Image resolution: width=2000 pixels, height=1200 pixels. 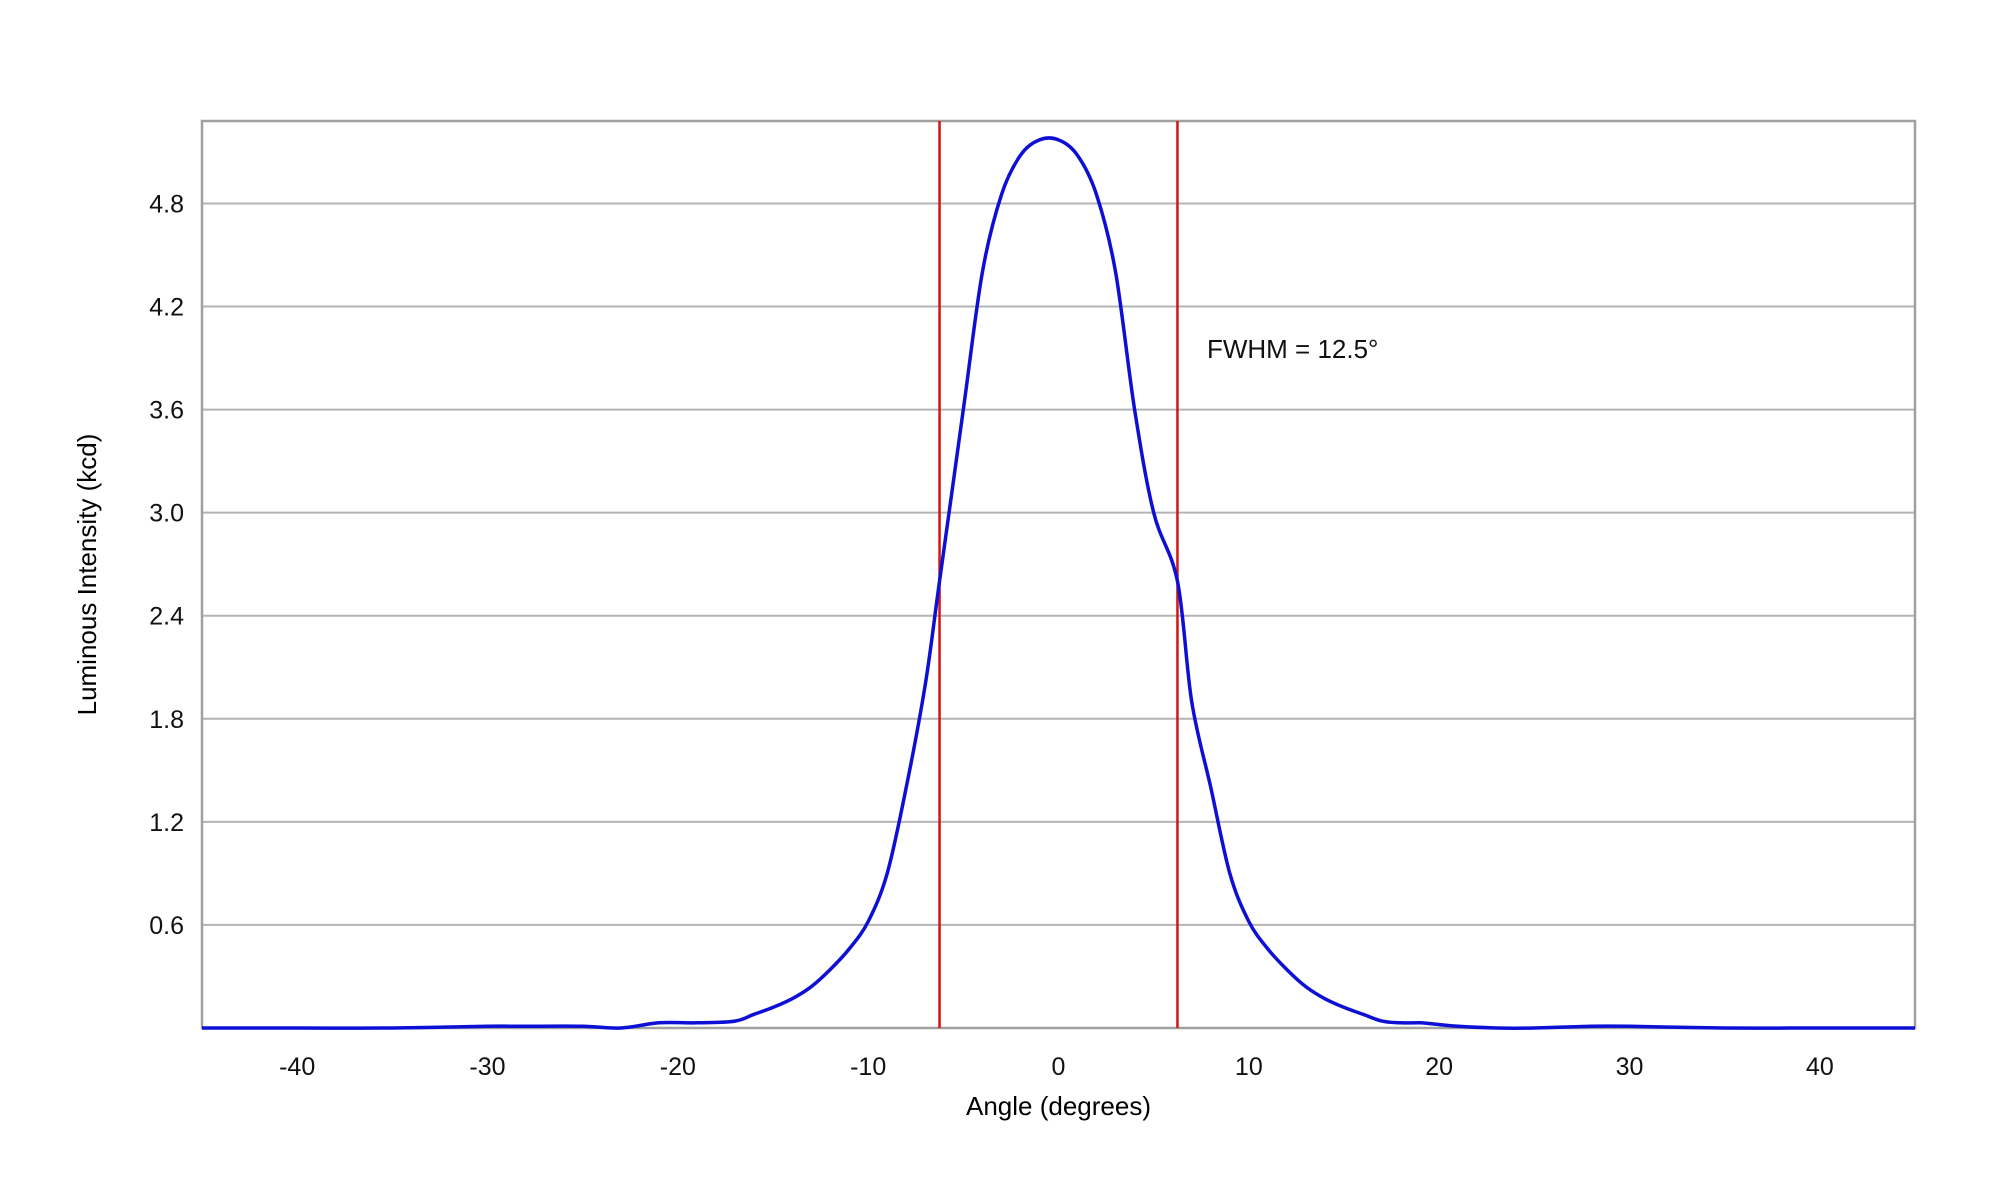 What do you see at coordinates (1439, 1067) in the screenshot?
I see `x-tick-label: 20` at bounding box center [1439, 1067].